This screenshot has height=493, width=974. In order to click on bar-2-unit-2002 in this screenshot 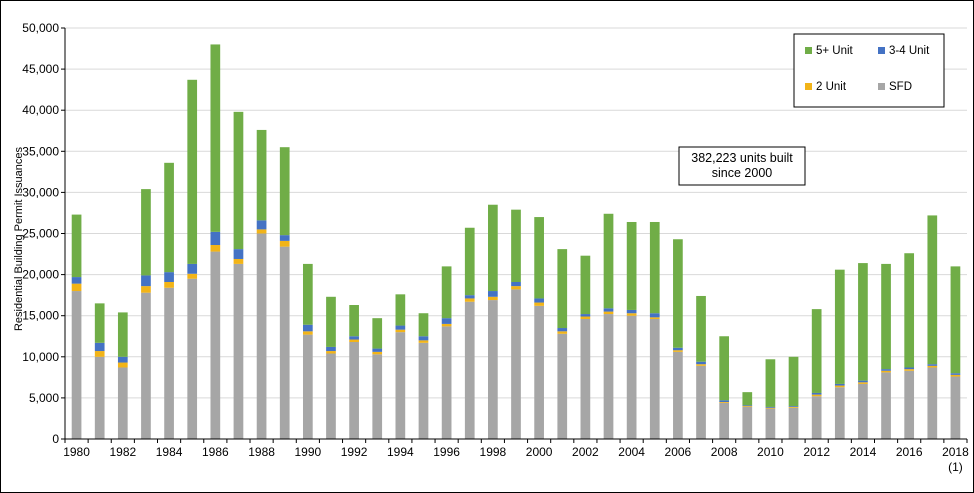, I will do `click(585, 317)`.